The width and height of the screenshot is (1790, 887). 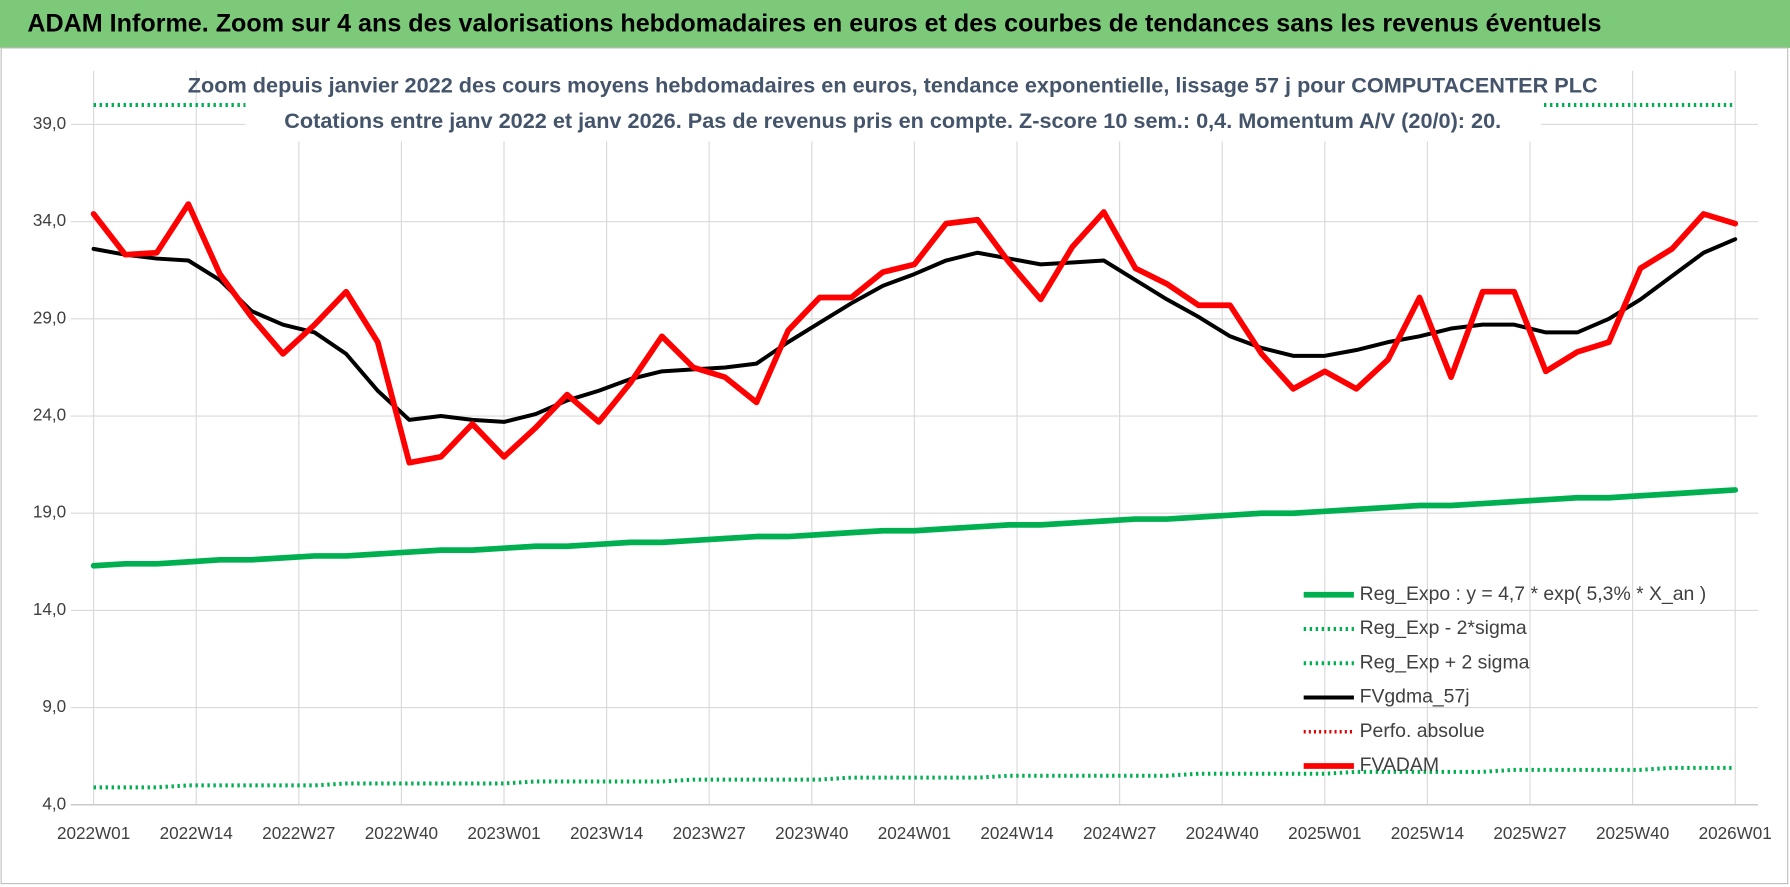 I want to click on title-banner, so click(x=895, y=24).